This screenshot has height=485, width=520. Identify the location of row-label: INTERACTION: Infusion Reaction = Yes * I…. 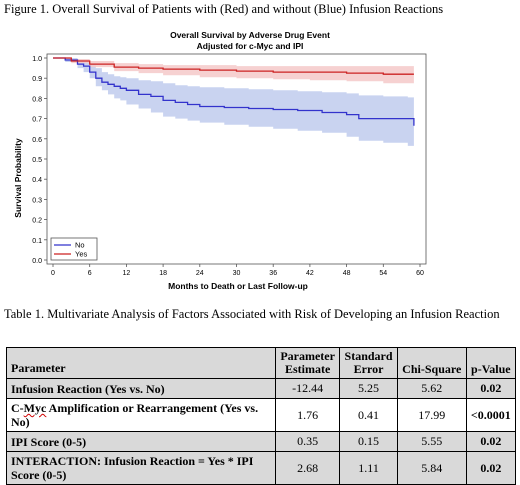
(141, 468).